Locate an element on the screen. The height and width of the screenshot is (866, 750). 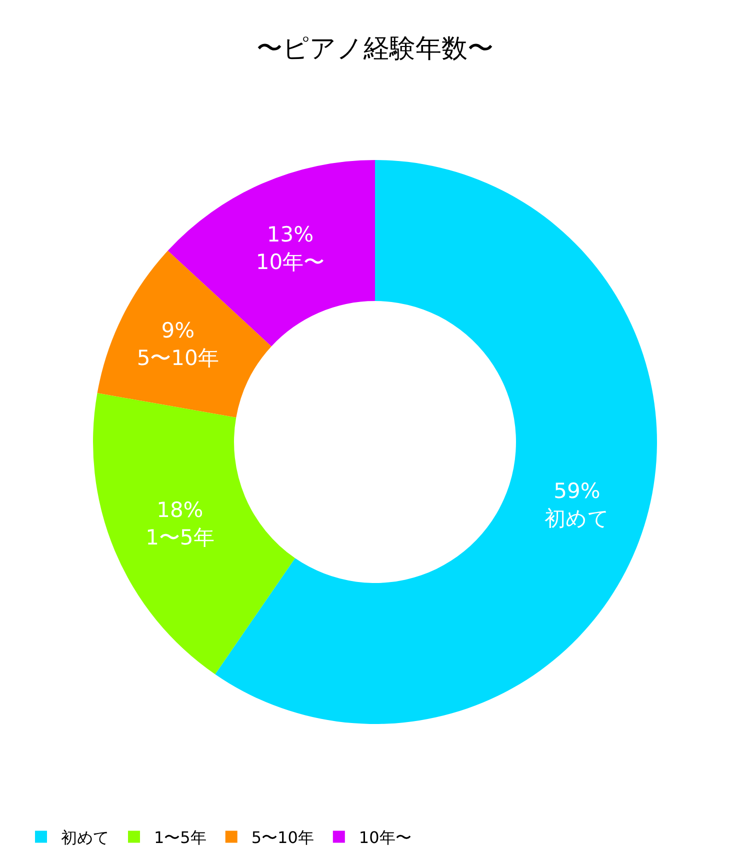
slice-label: 初めて is located at coordinates (577, 518).